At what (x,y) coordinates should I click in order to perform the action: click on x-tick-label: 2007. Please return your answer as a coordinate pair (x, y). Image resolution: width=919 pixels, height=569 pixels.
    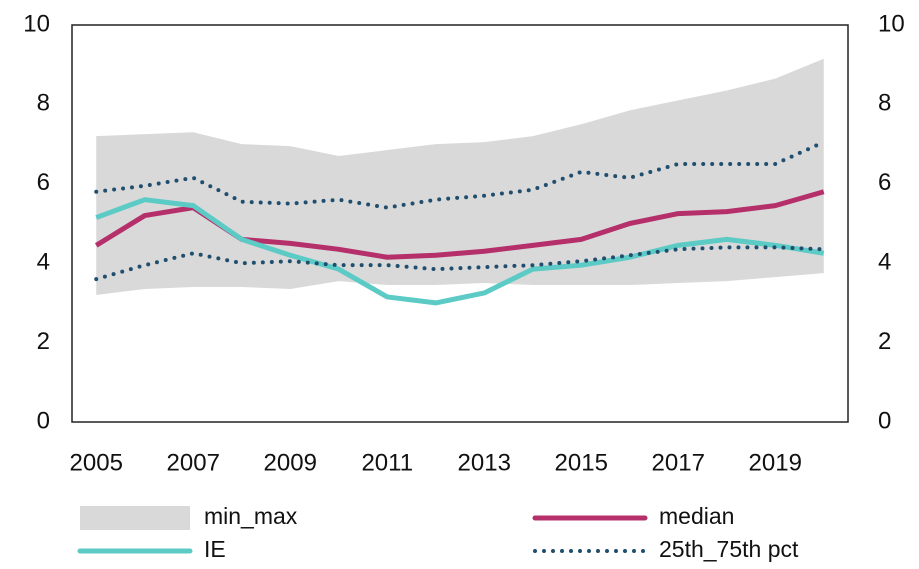
    Looking at the image, I should click on (193, 462).